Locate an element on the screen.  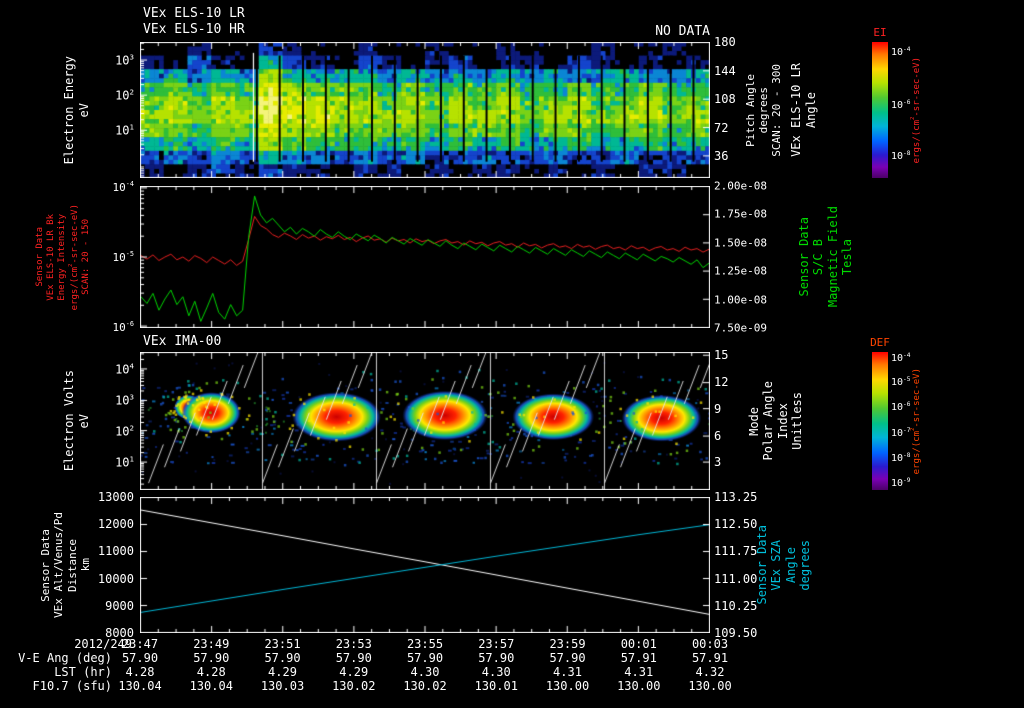
panel3-right-axis-ticks: 15 12 9 6 3 is located at coordinates (742, 419).